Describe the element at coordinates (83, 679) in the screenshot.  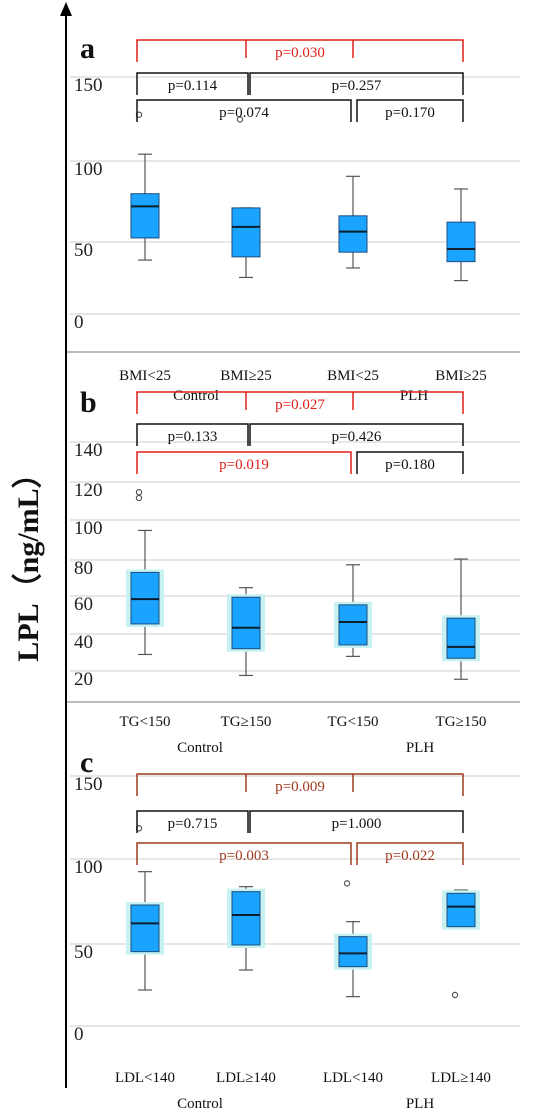
I see `y-tick-label: 20` at that location.